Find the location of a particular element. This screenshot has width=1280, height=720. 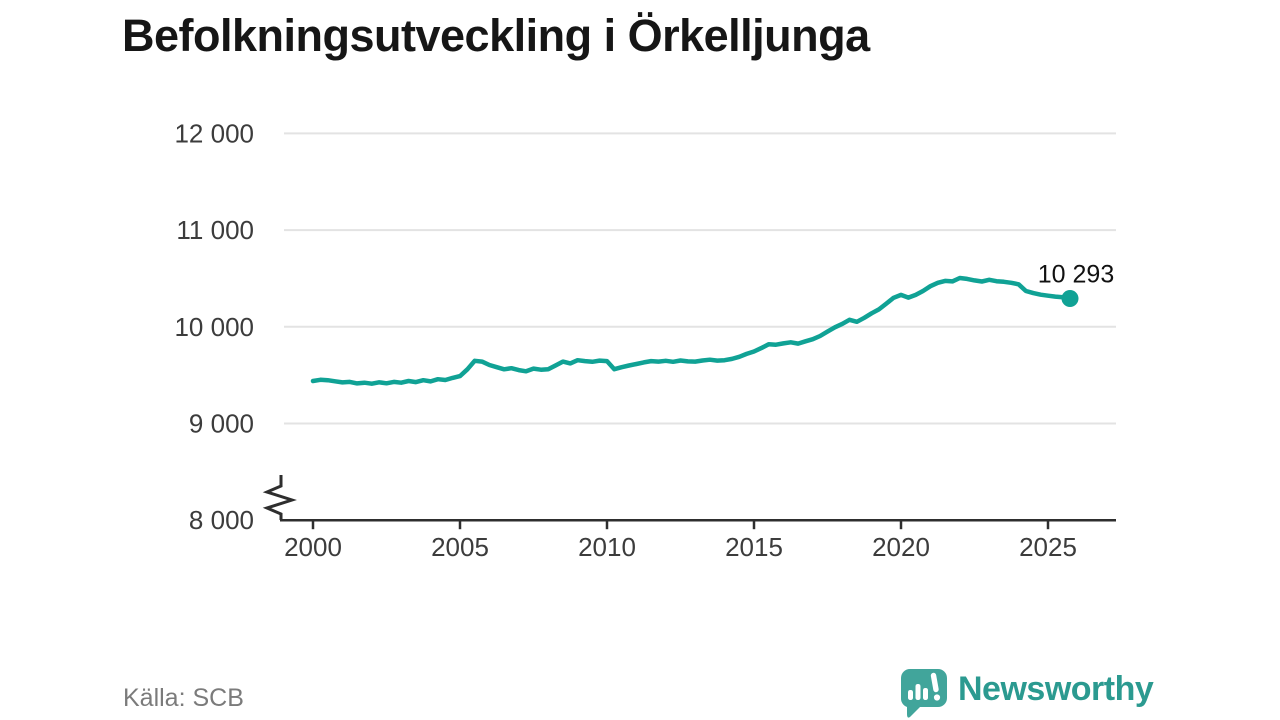

newsworthy-logo-text: Newsworthy is located at coordinates (1056, 689).